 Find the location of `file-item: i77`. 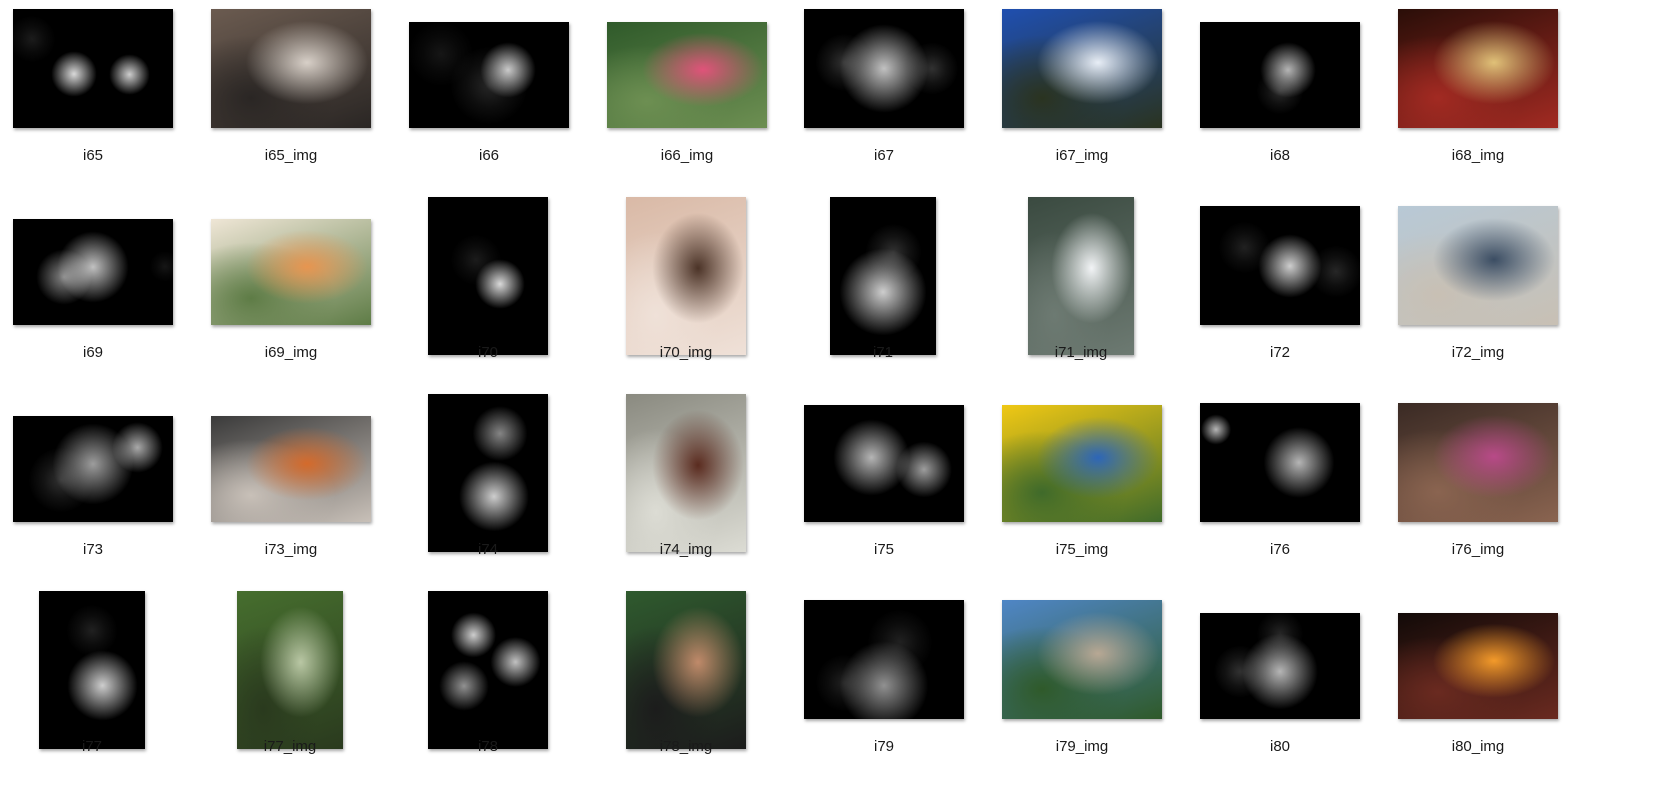

file-item: i77 is located at coordinates (117, 689).